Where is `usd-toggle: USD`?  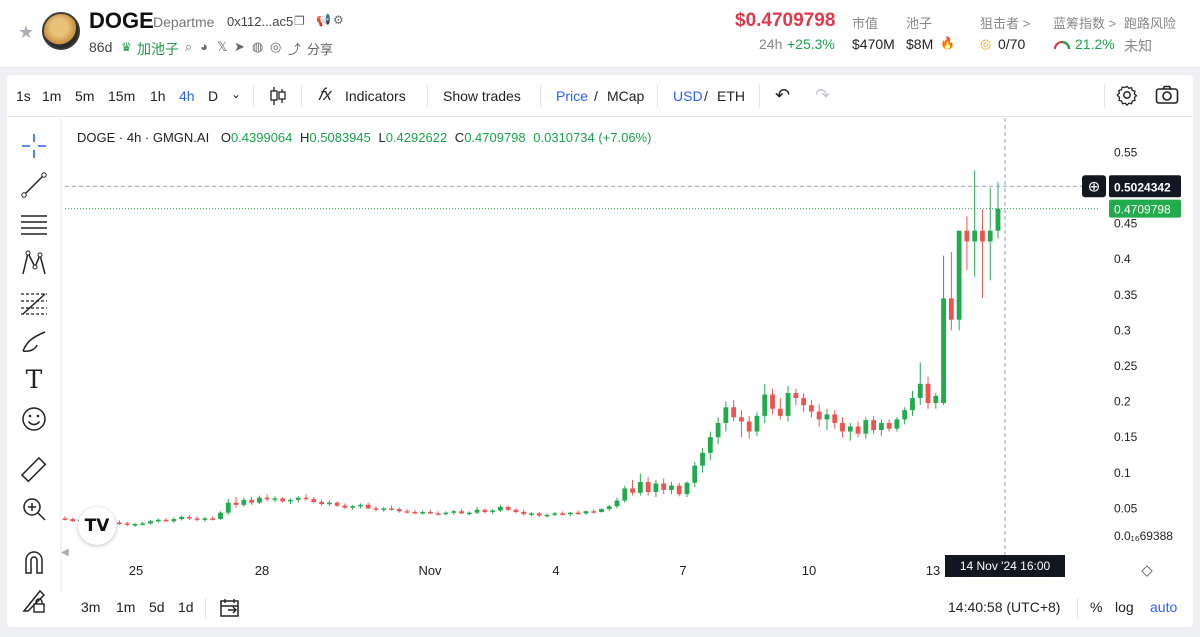
usd-toggle: USD is located at coordinates (688, 96).